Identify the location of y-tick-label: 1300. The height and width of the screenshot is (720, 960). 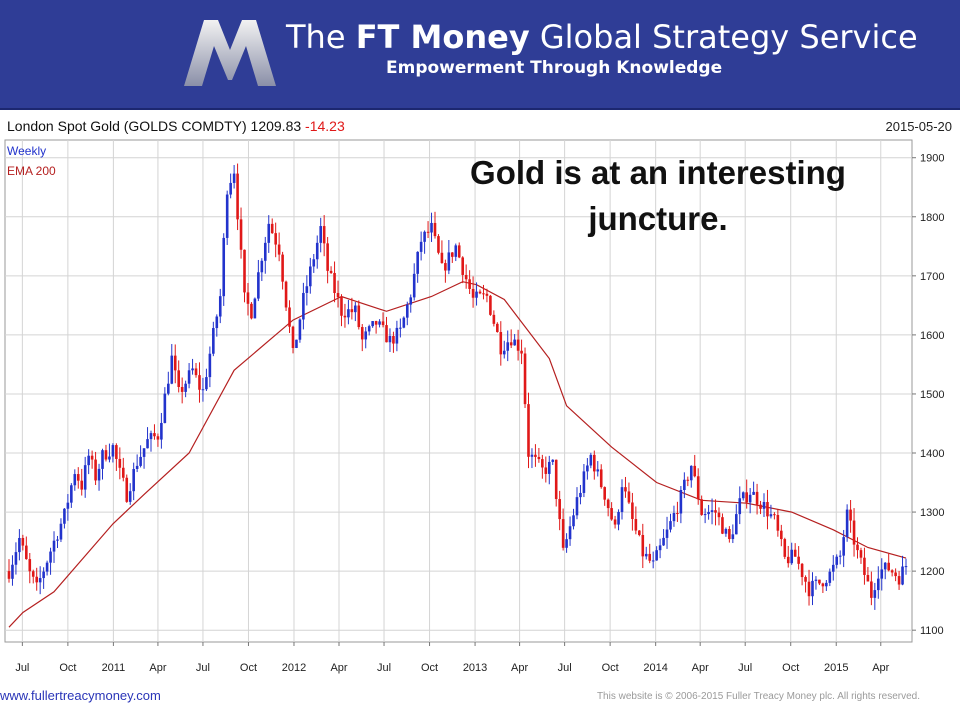
(932, 513).